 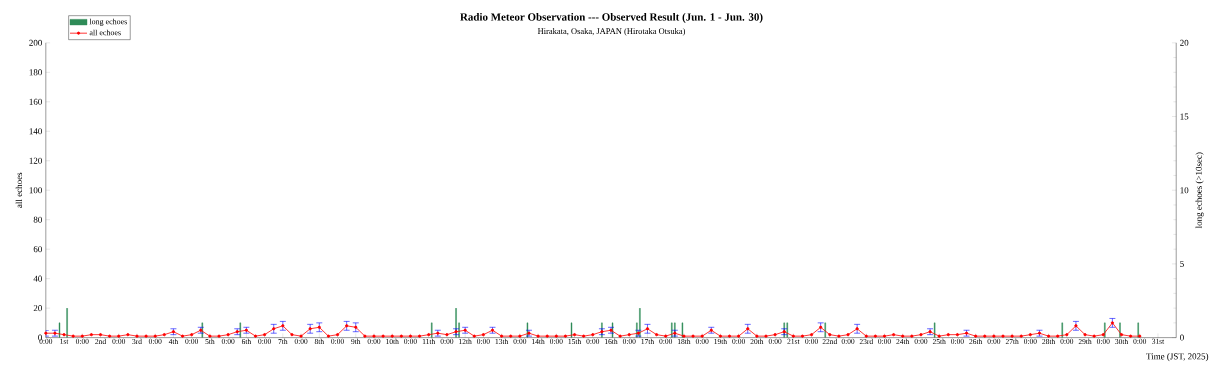 What do you see at coordinates (37, 307) in the screenshot?
I see `y-tick-label: 20` at bounding box center [37, 307].